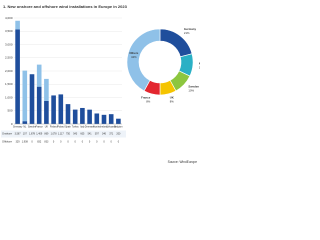  I want to click on slice-value: 42%, so click(134, 57).